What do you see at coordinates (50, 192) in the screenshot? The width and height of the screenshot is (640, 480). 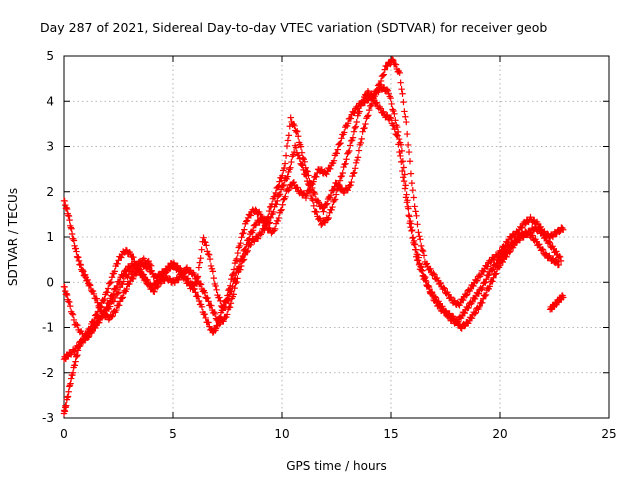 I see `y-tick-label: 2` at bounding box center [50, 192].